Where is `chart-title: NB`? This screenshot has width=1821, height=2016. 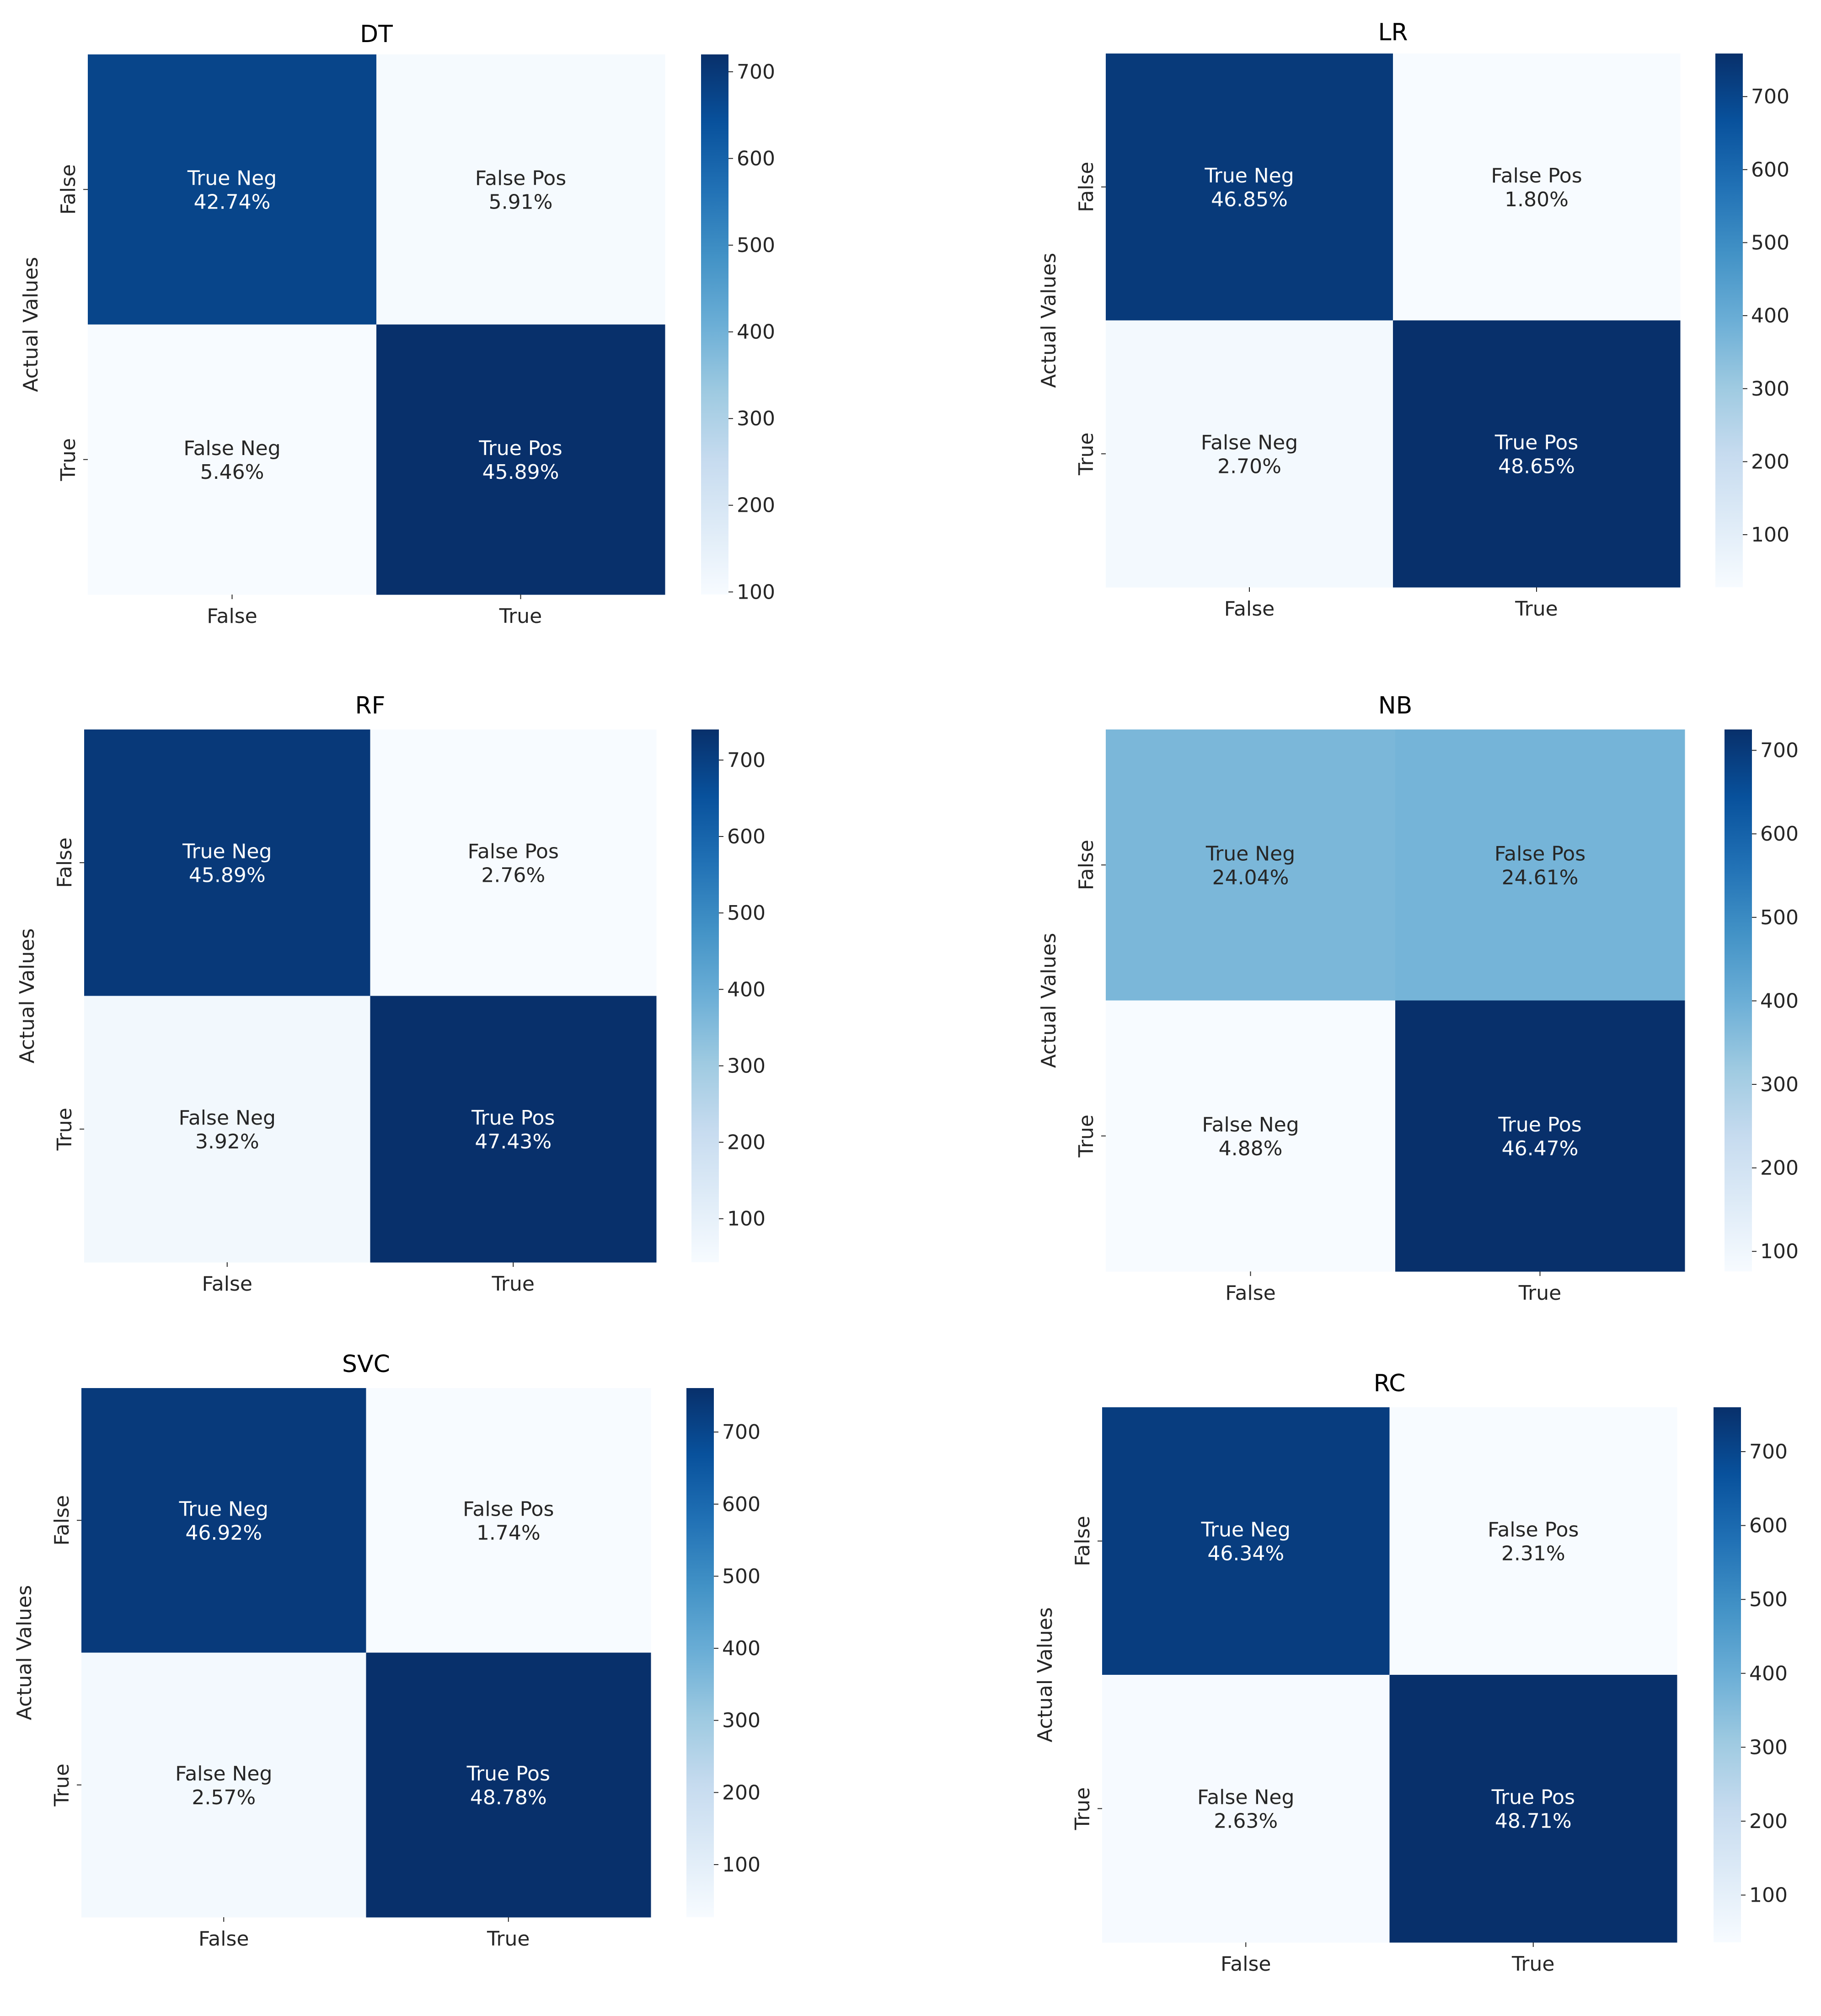
chart-title: NB is located at coordinates (1395, 705).